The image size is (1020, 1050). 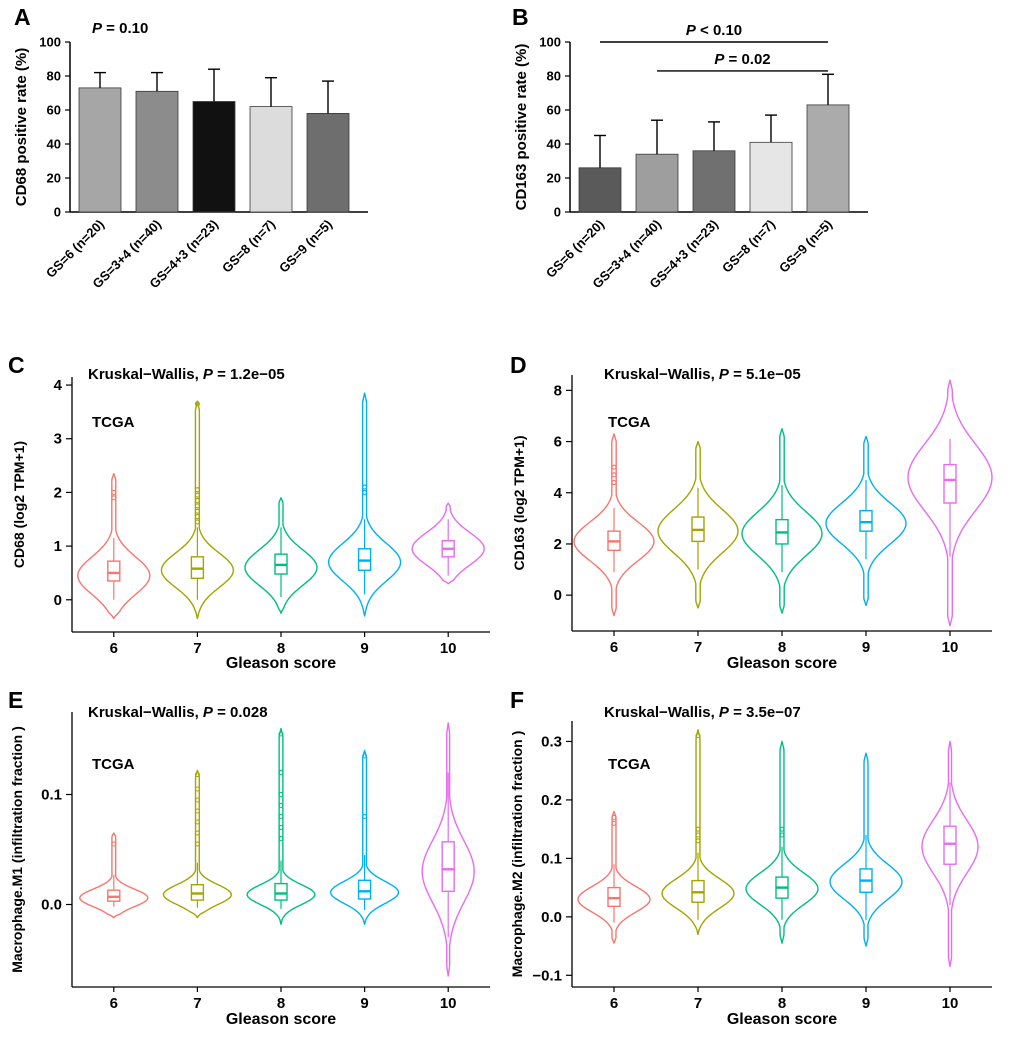 What do you see at coordinates (16, 365) in the screenshot?
I see `panel-c-label: C` at bounding box center [16, 365].